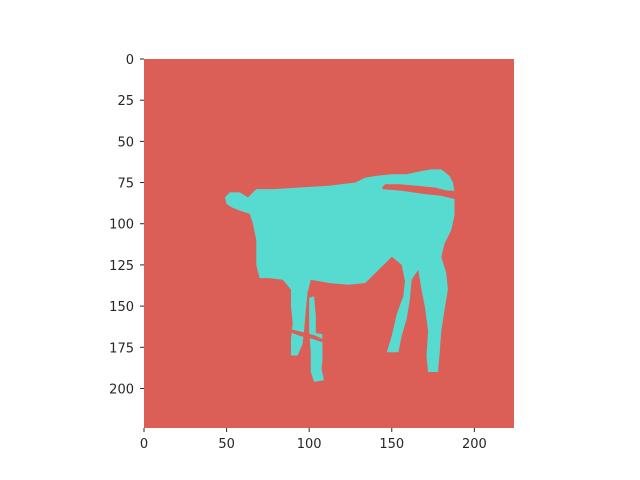  I want to click on y-tick-label: 100, so click(121, 225).